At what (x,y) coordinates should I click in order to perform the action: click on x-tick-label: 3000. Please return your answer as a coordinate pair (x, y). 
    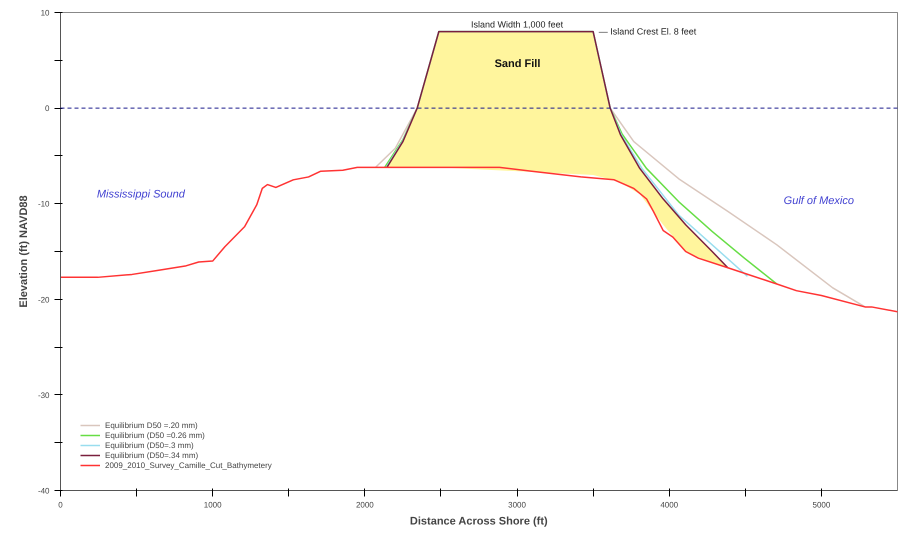
    Looking at the image, I should click on (517, 505).